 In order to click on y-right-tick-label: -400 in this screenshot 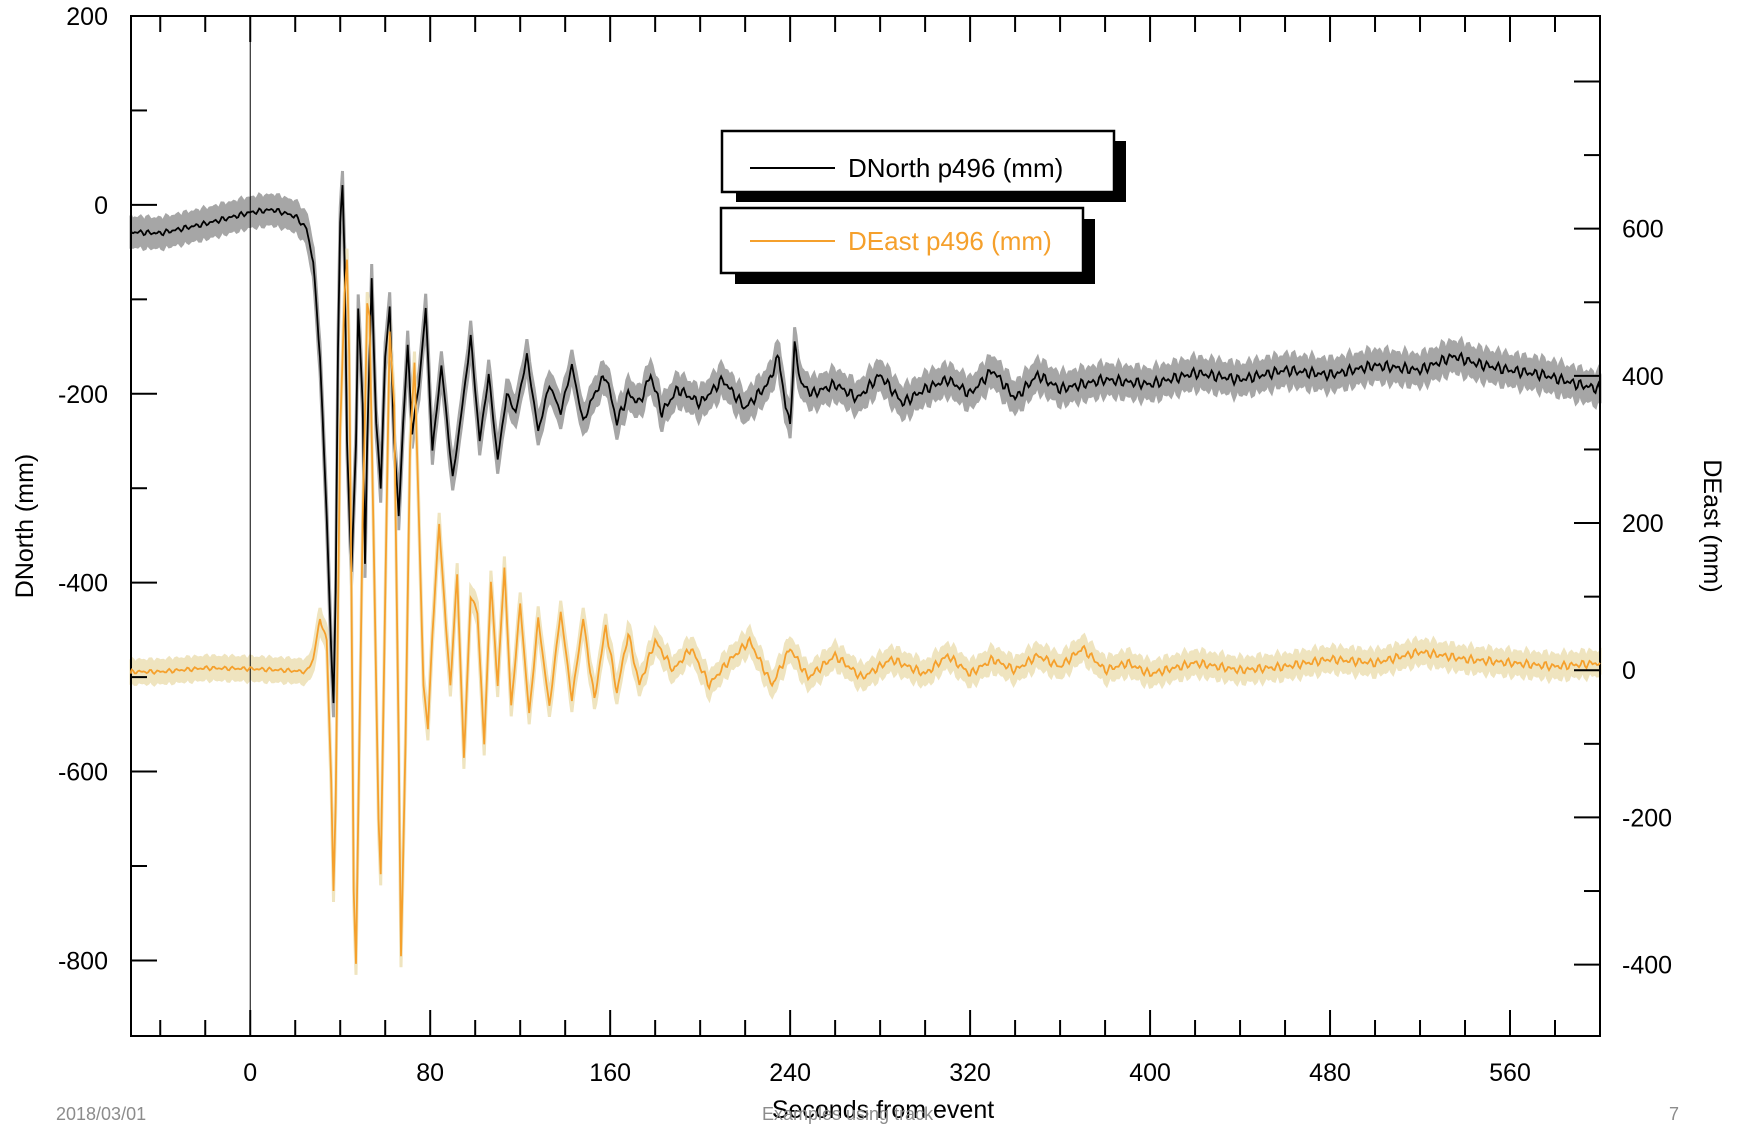, I will do `click(1647, 966)`.